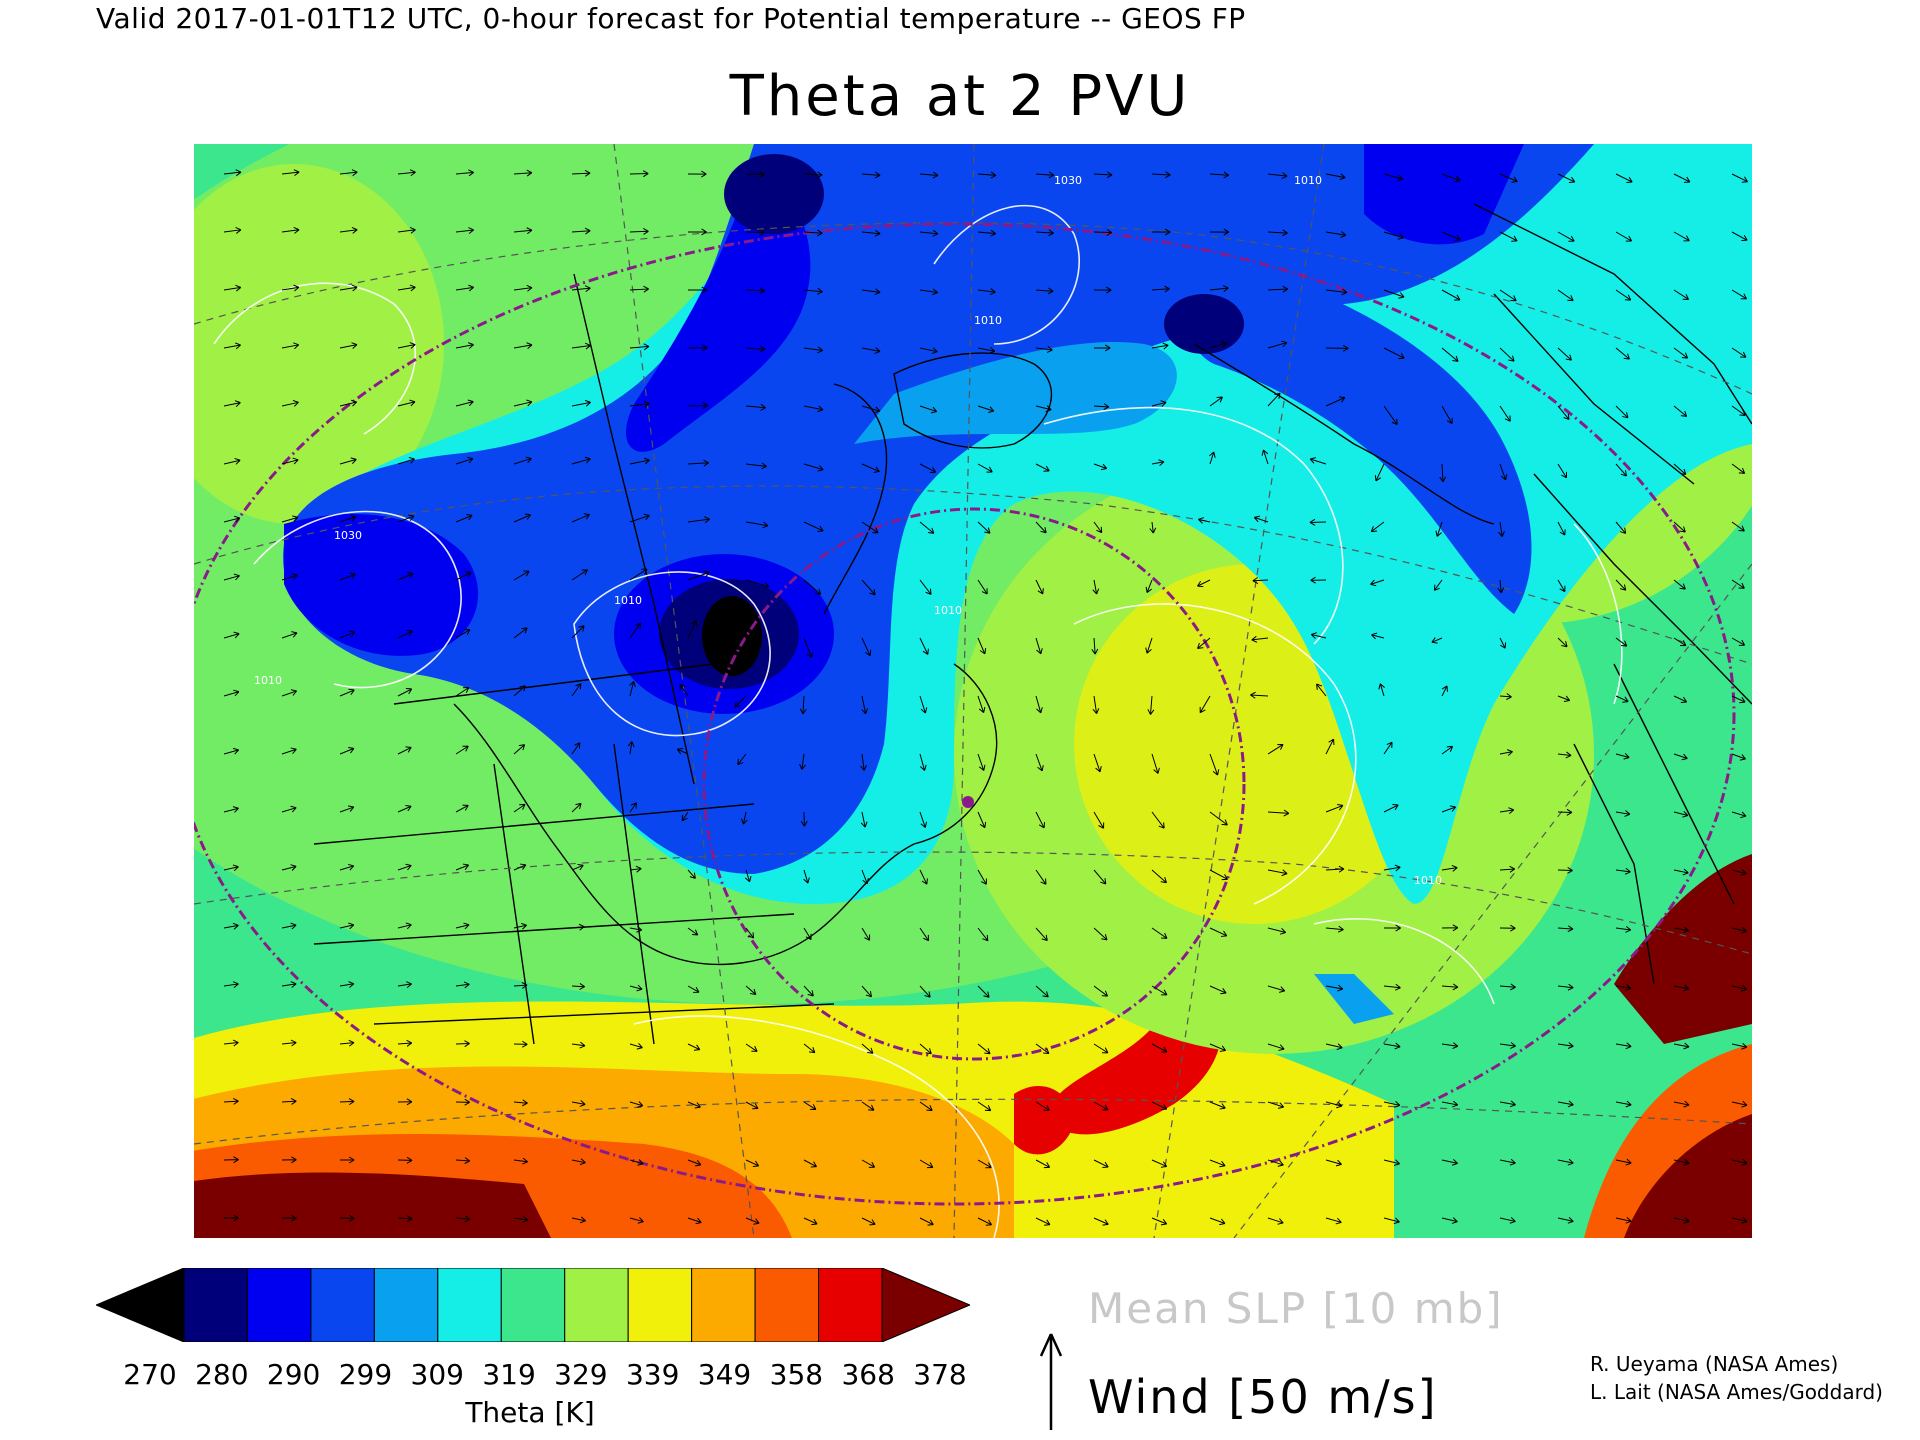 The width and height of the screenshot is (1920, 1440). What do you see at coordinates (222, 1374) in the screenshot?
I see `colorbar-tick-label: 280` at bounding box center [222, 1374].